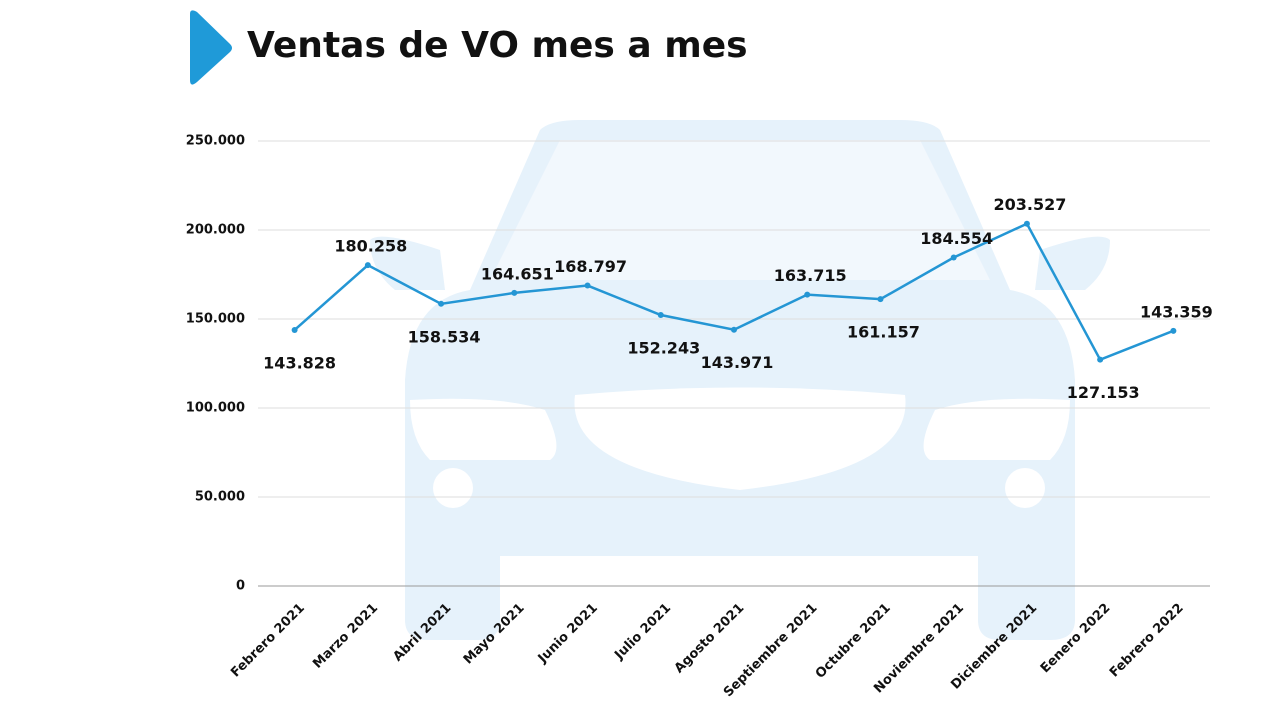 The image size is (1280, 720). Describe the element at coordinates (956, 238) in the screenshot. I see `value-label: 184.554` at that location.